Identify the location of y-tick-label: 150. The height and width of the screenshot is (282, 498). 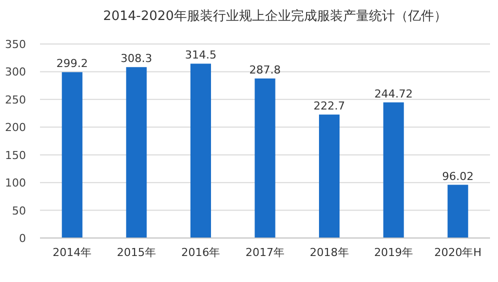
(15, 155).